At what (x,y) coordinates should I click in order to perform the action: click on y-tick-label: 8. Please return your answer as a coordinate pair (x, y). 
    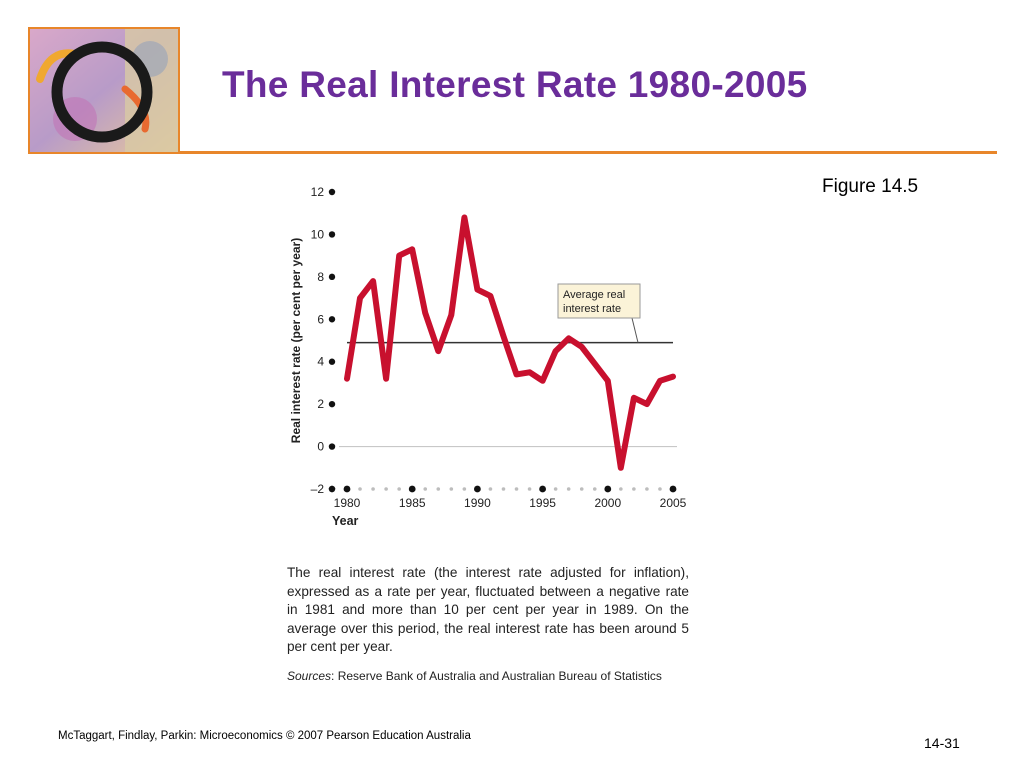
    Looking at the image, I should click on (320, 277).